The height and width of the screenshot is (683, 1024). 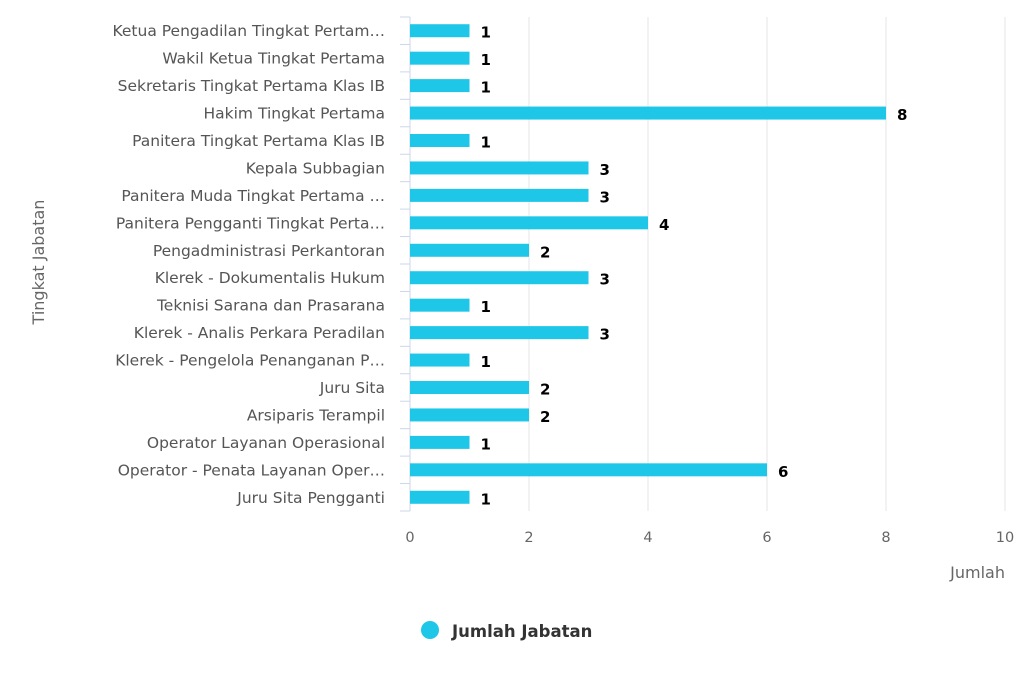 I want to click on category-label: Panitera Tingkat Pertama Klas IB, so click(x=258, y=141).